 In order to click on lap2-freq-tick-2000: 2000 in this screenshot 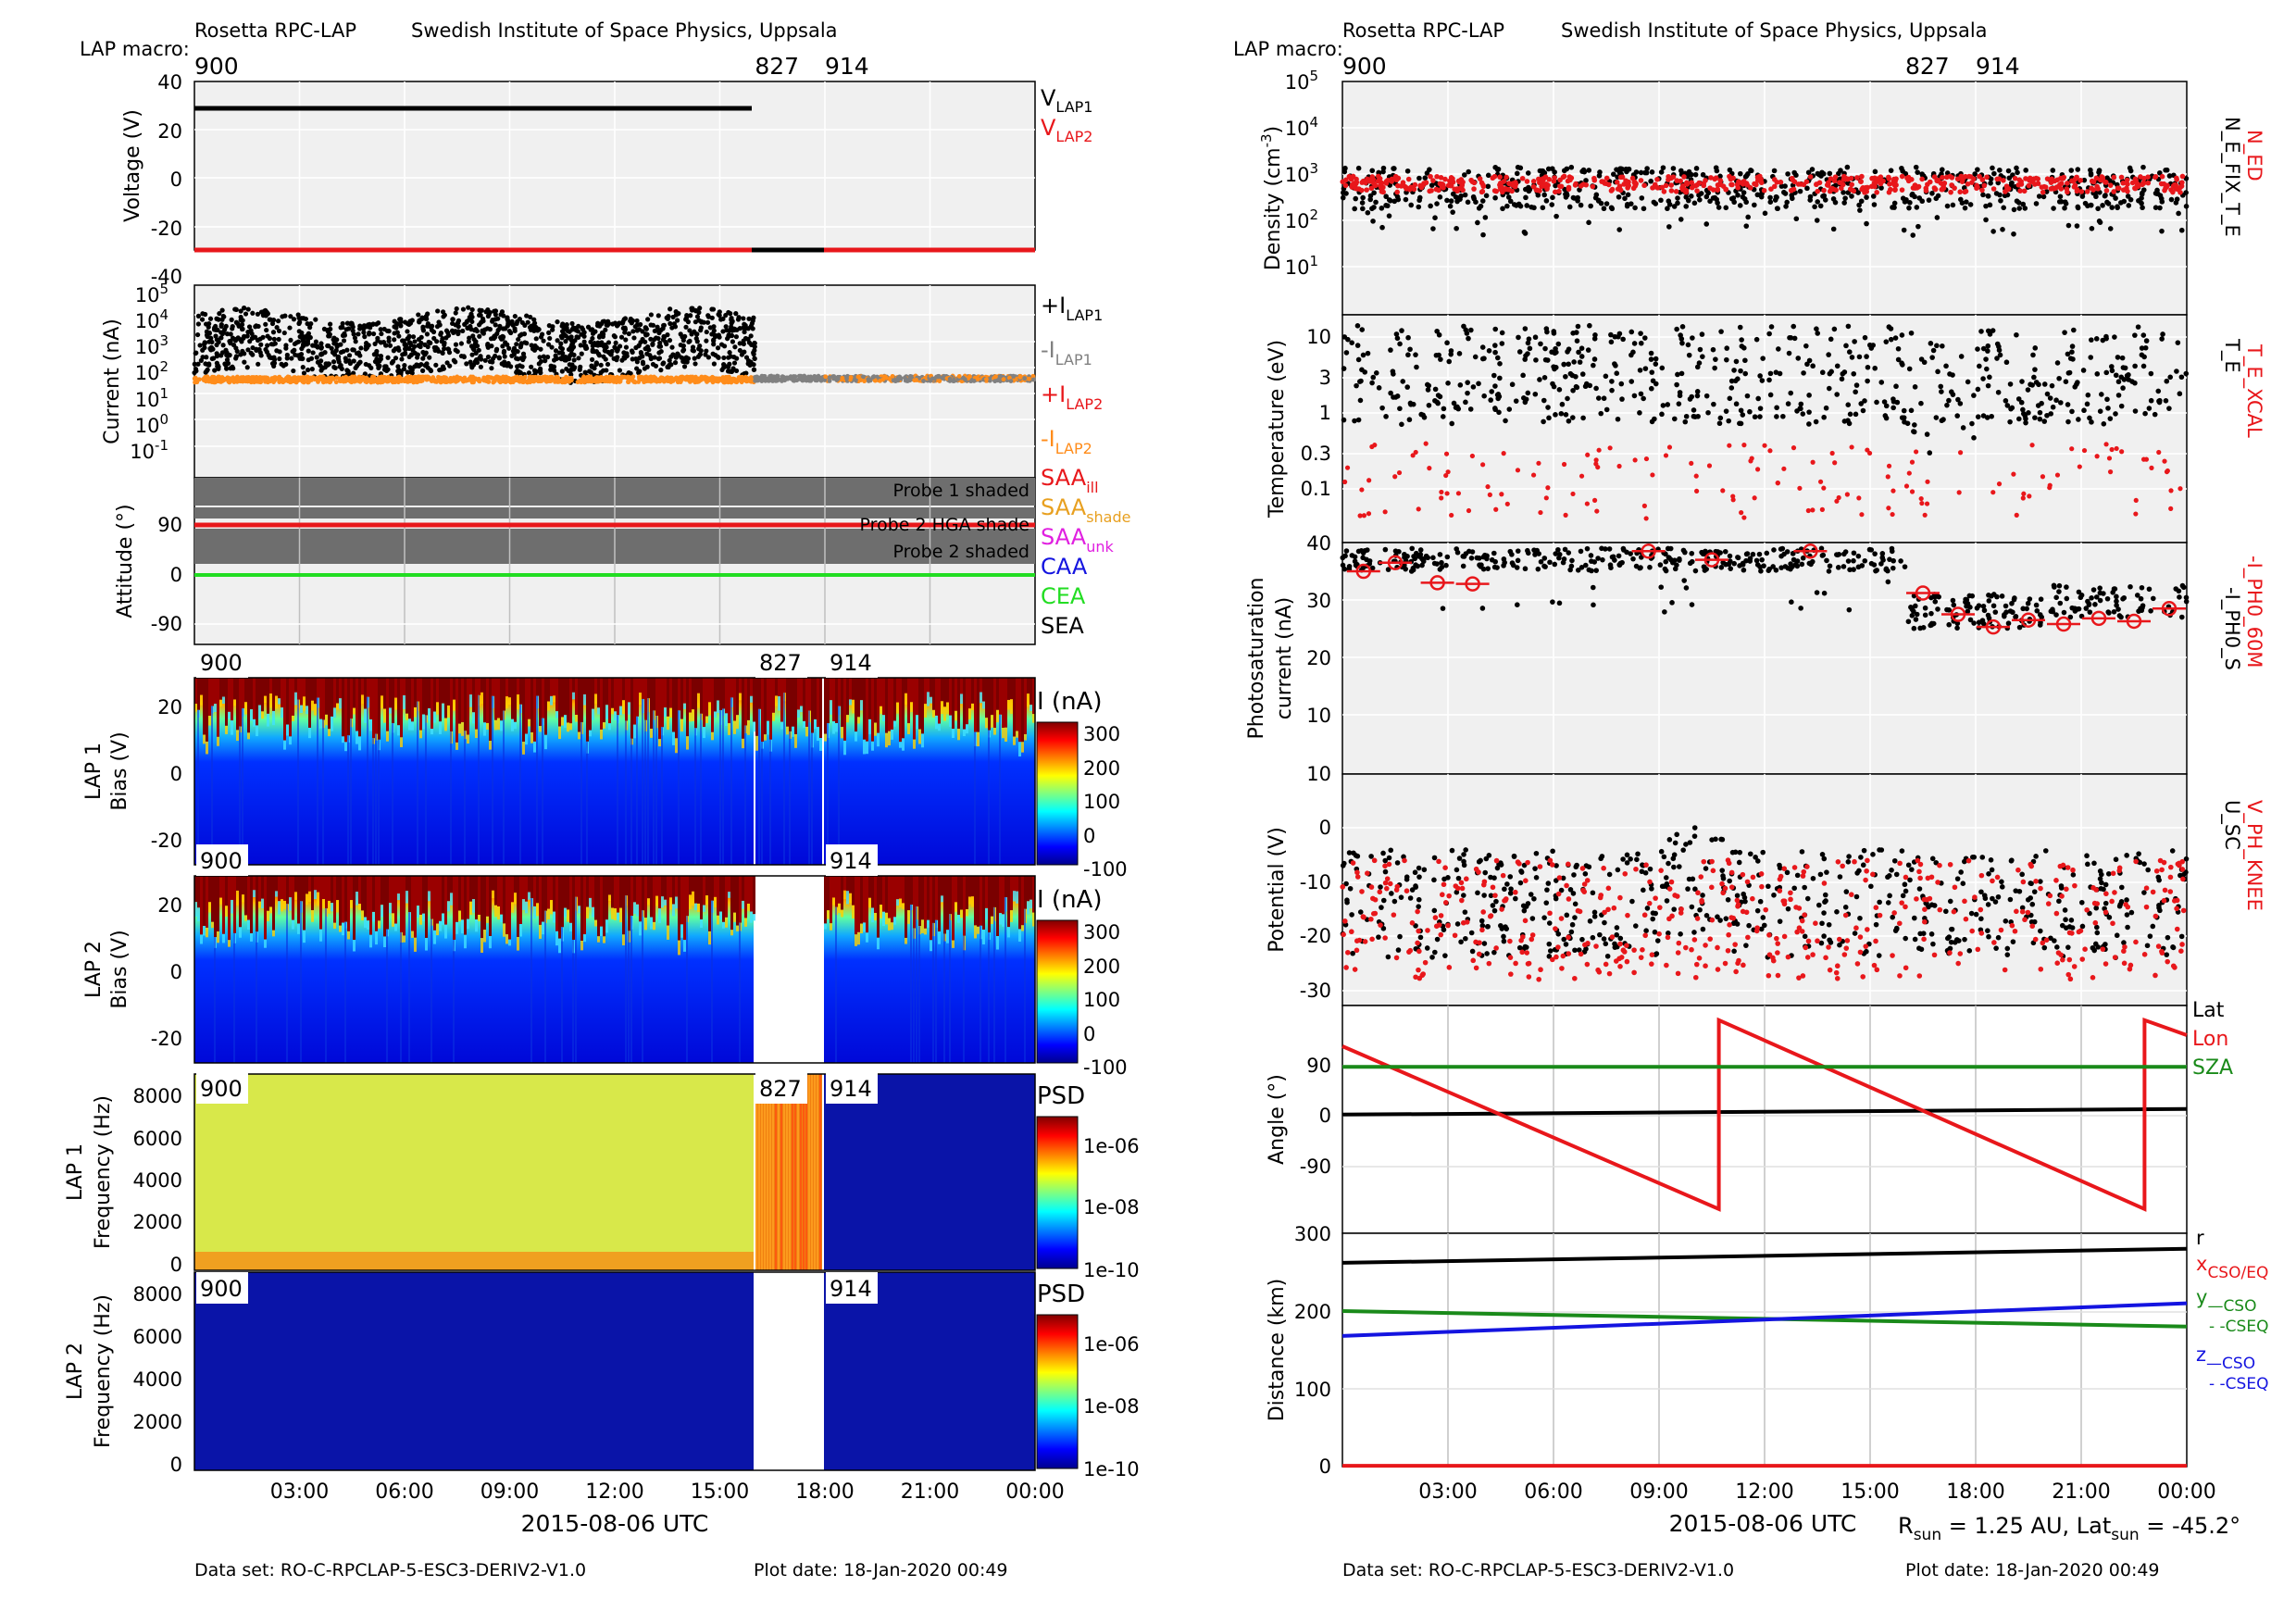, I will do `click(157, 1422)`.